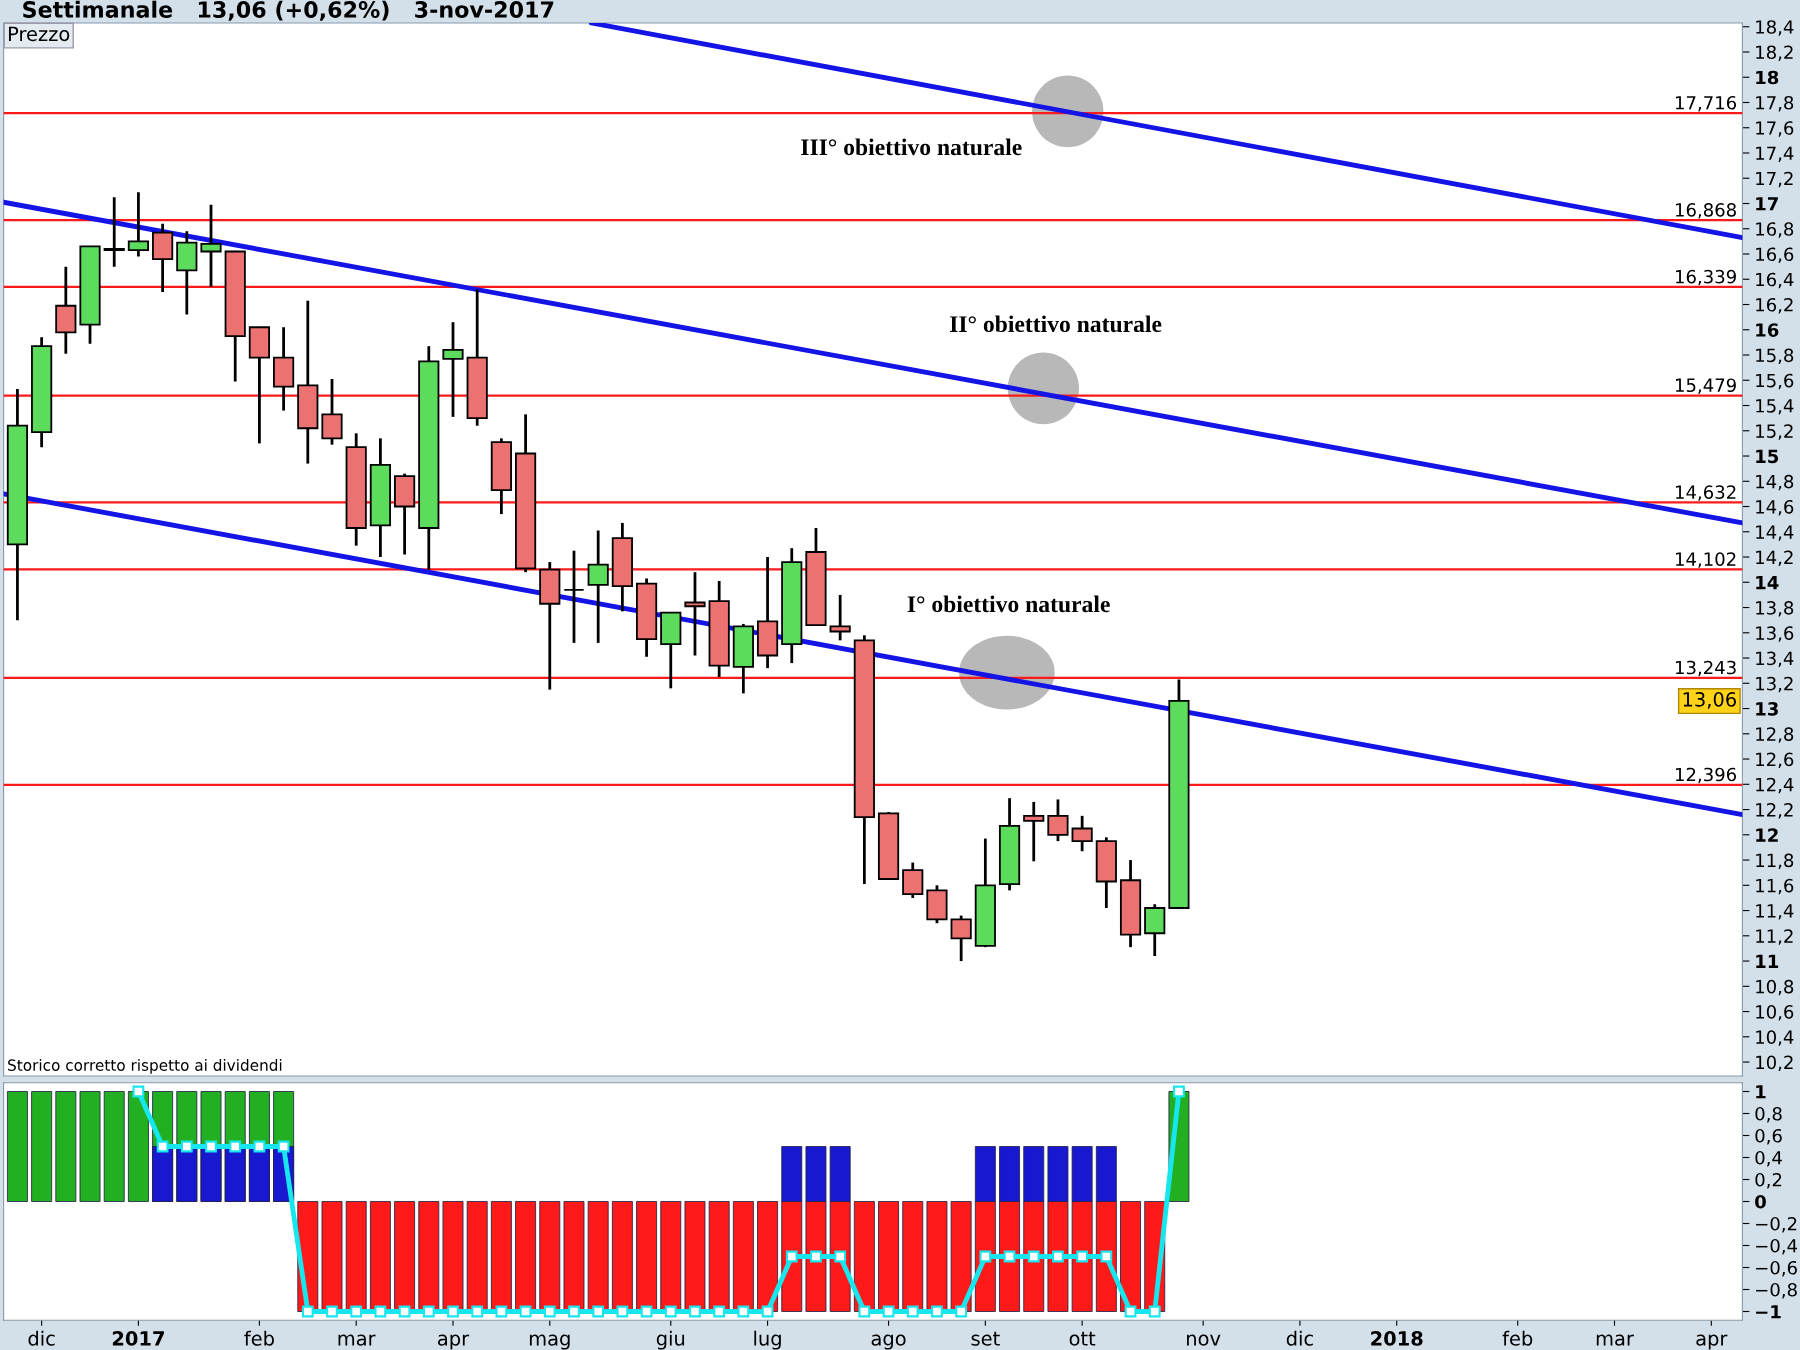 The width and height of the screenshot is (1800, 1350). I want to click on annotation: Storico corretto rispetto ai dividendi, so click(145, 1066).